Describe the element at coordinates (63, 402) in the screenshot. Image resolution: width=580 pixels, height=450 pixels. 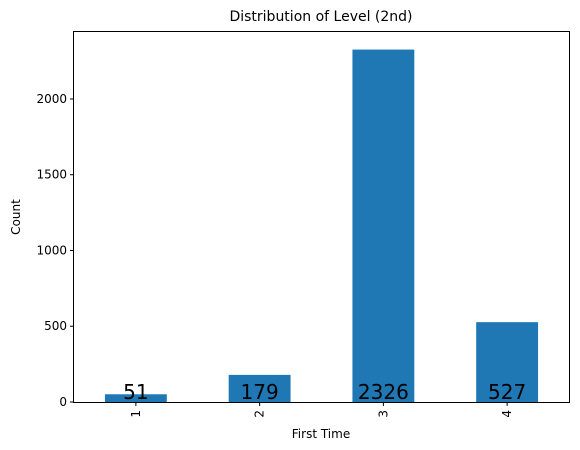
I see `y-tick-label-0: 0` at that location.